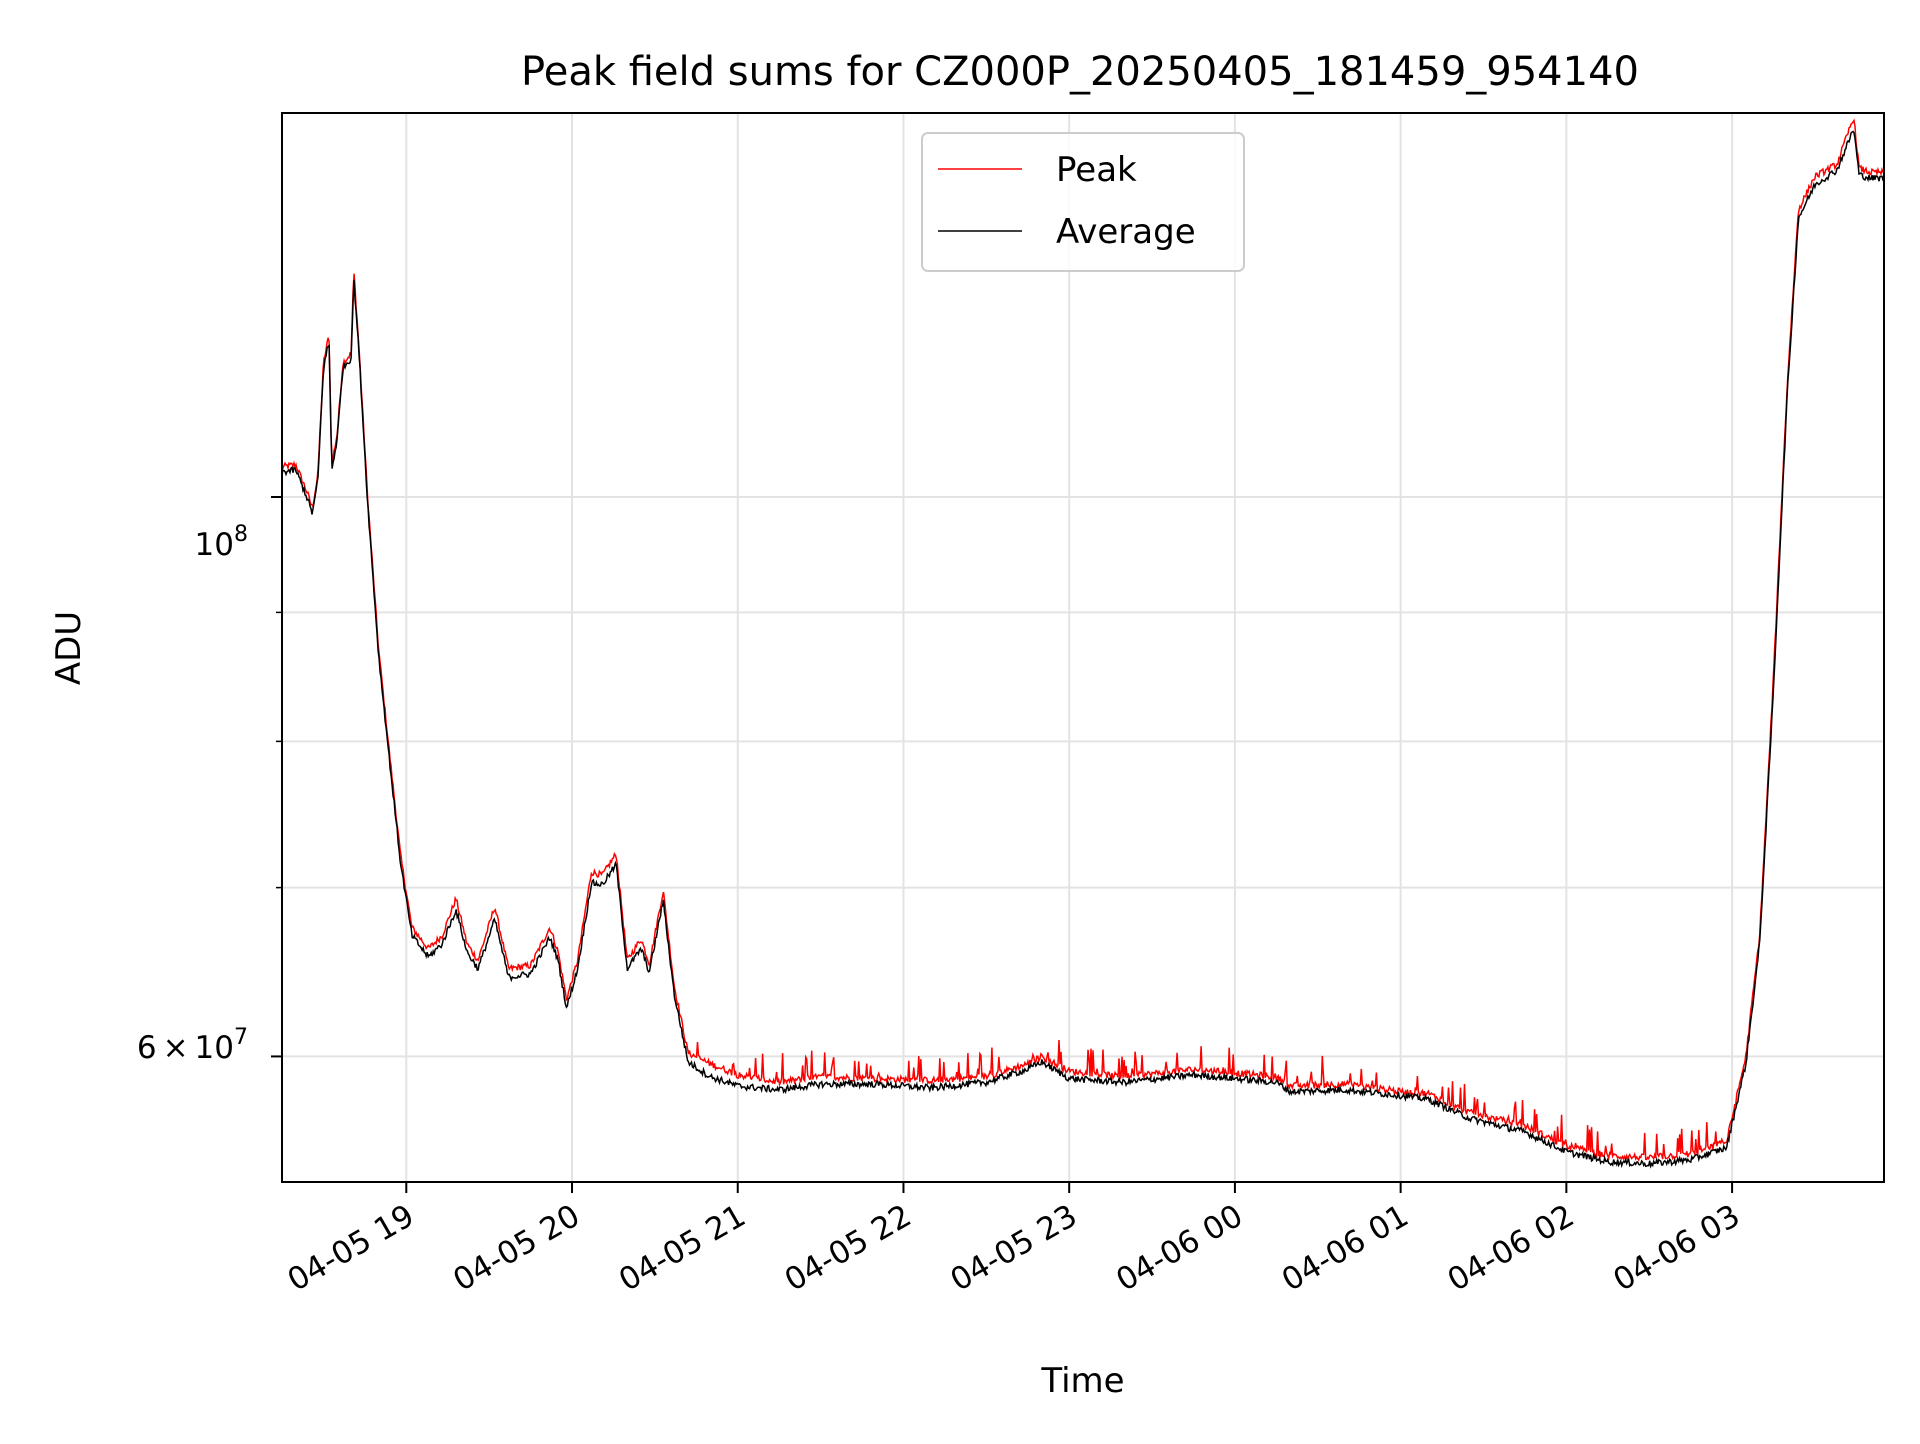 The width and height of the screenshot is (1920, 1444). I want to click on y-tick-label-1e8: 108, so click(221, 542).